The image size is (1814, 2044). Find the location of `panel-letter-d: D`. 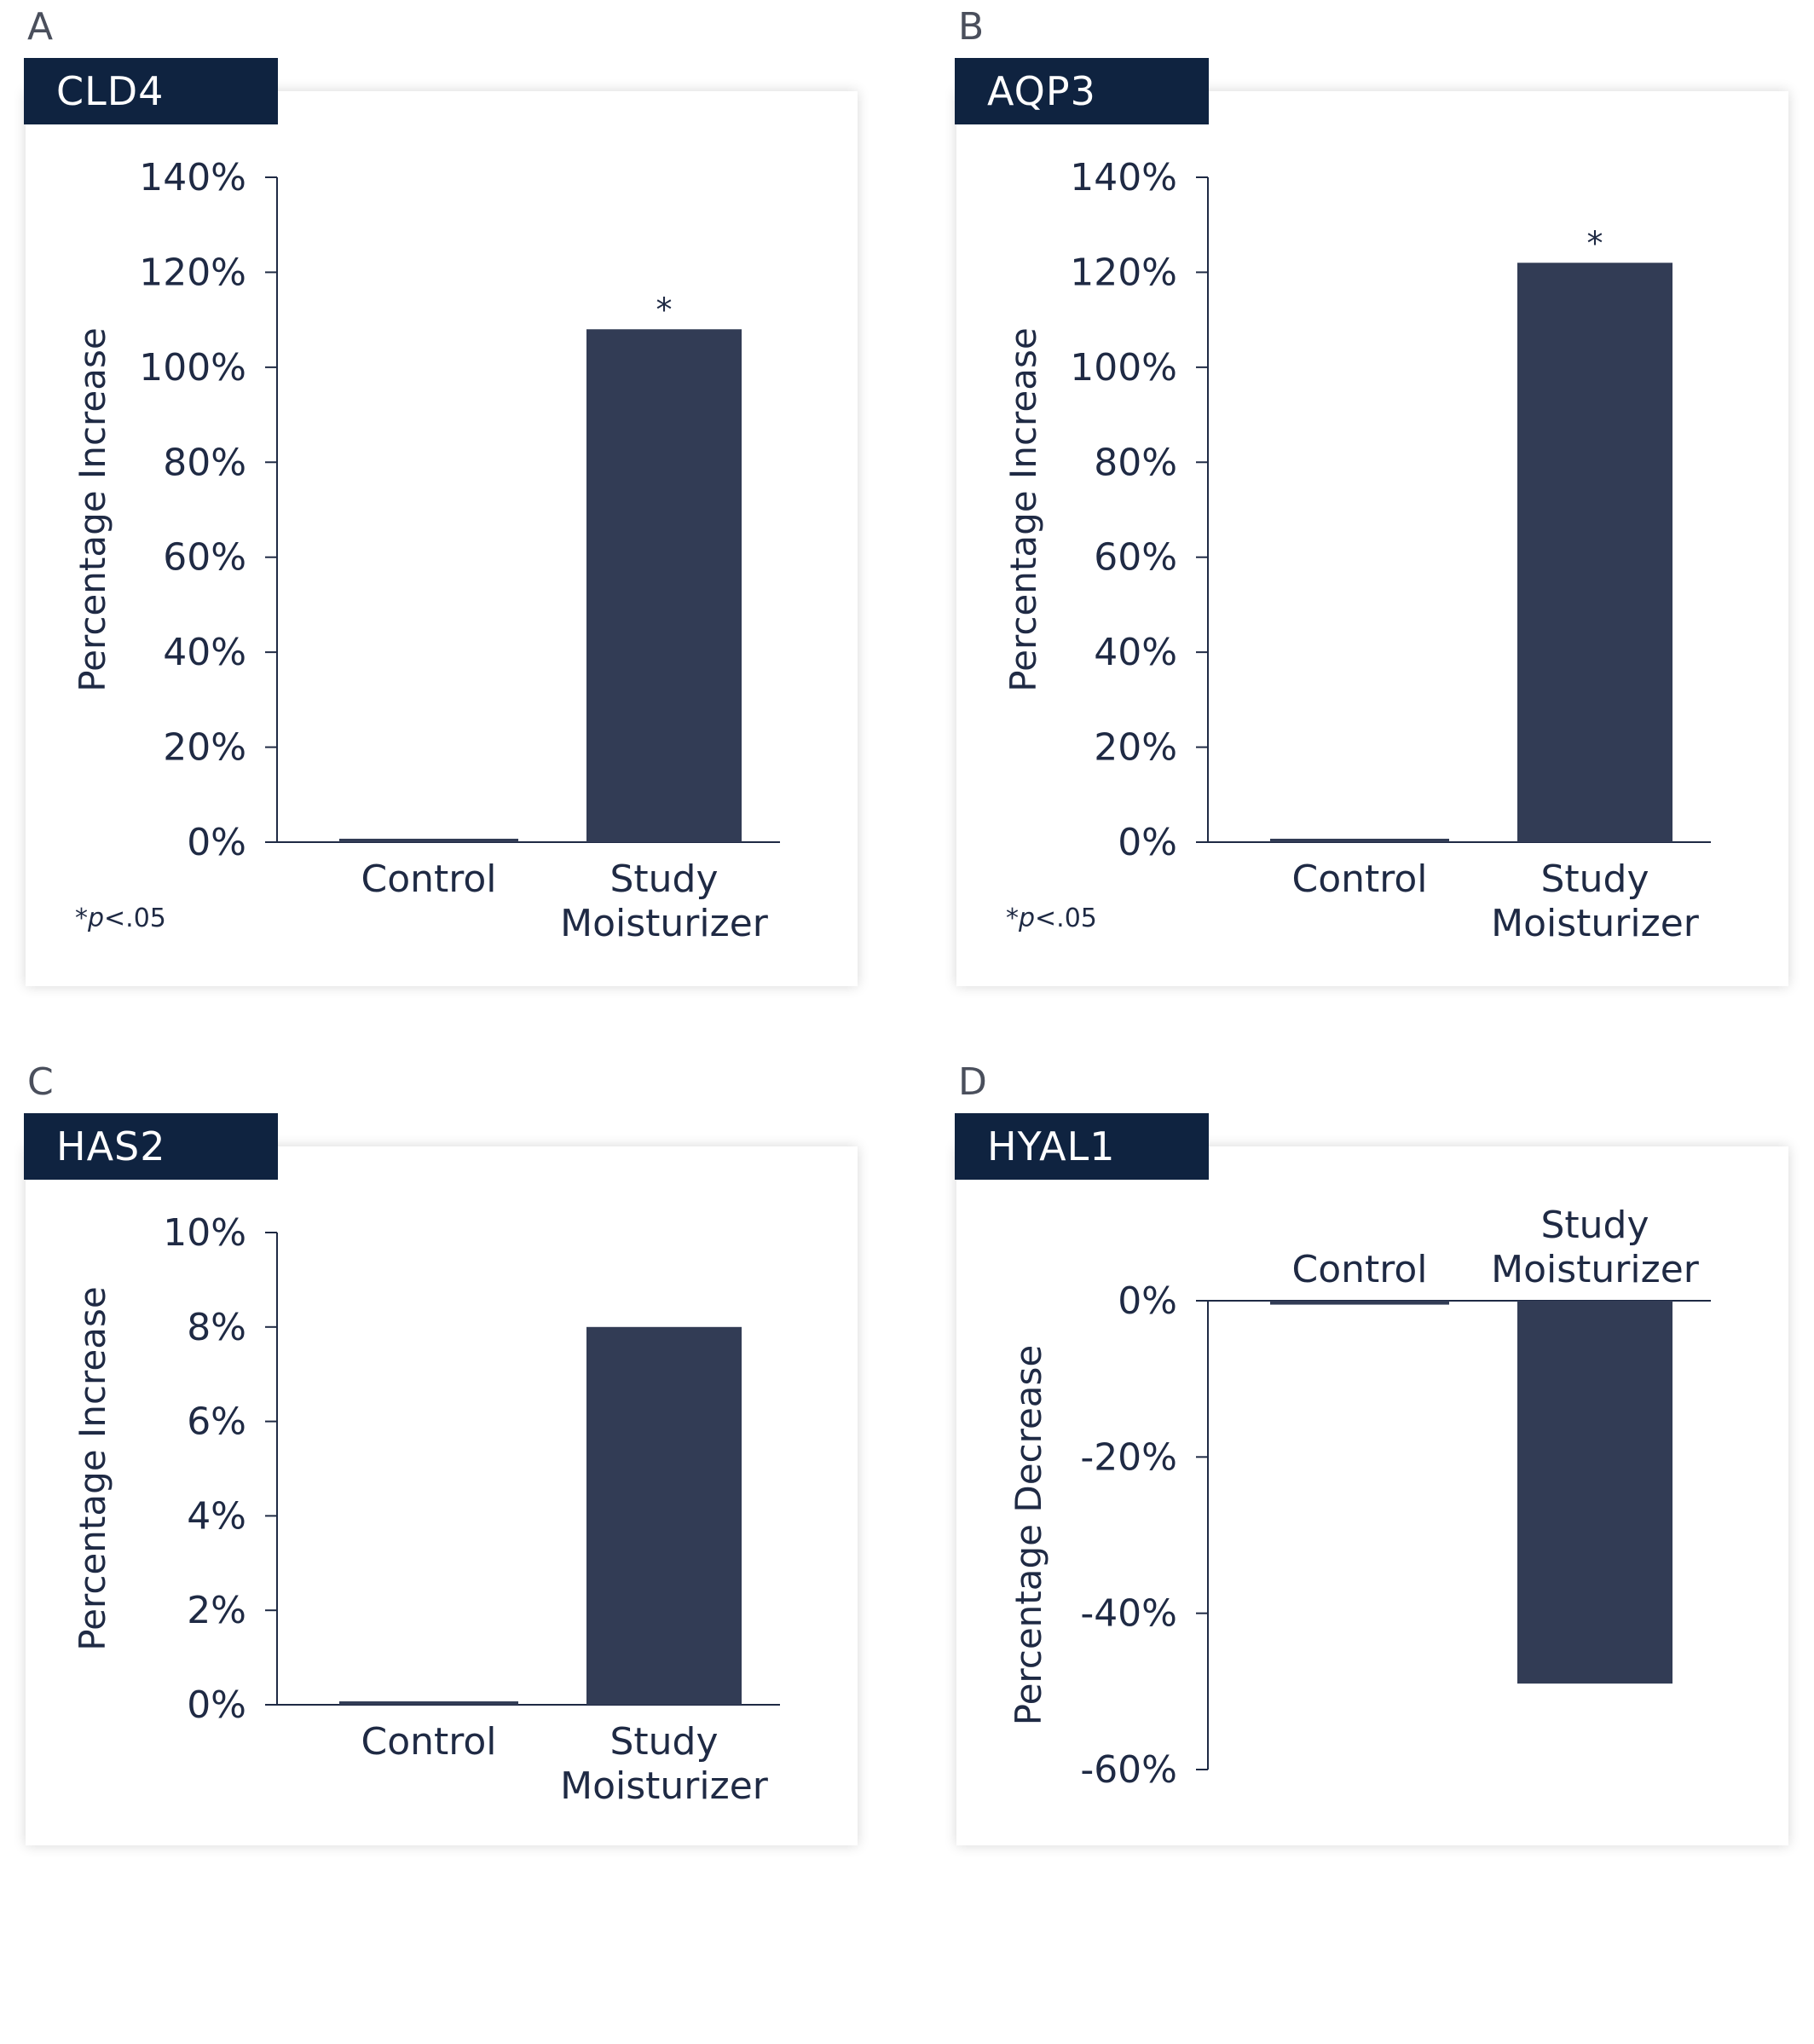

panel-letter-d: D is located at coordinates (972, 1082).